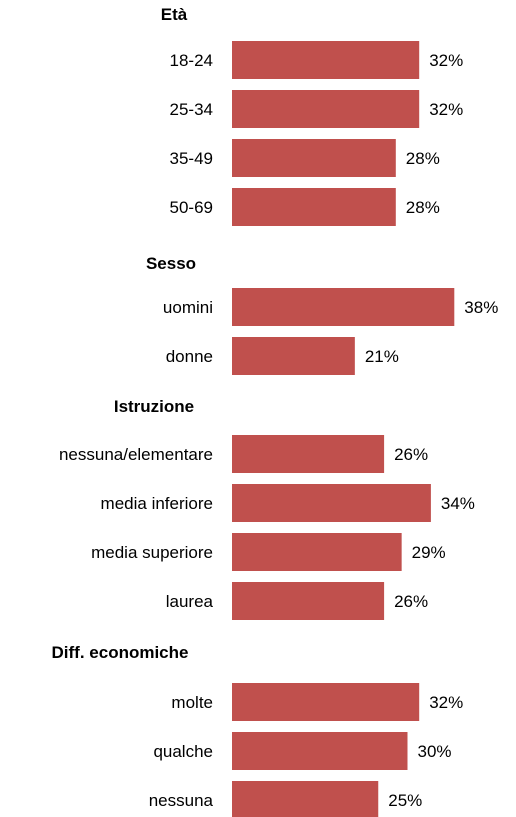 Image resolution: width=516 pixels, height=817 pixels. I want to click on value-label-laurea: 26%, so click(411, 601).